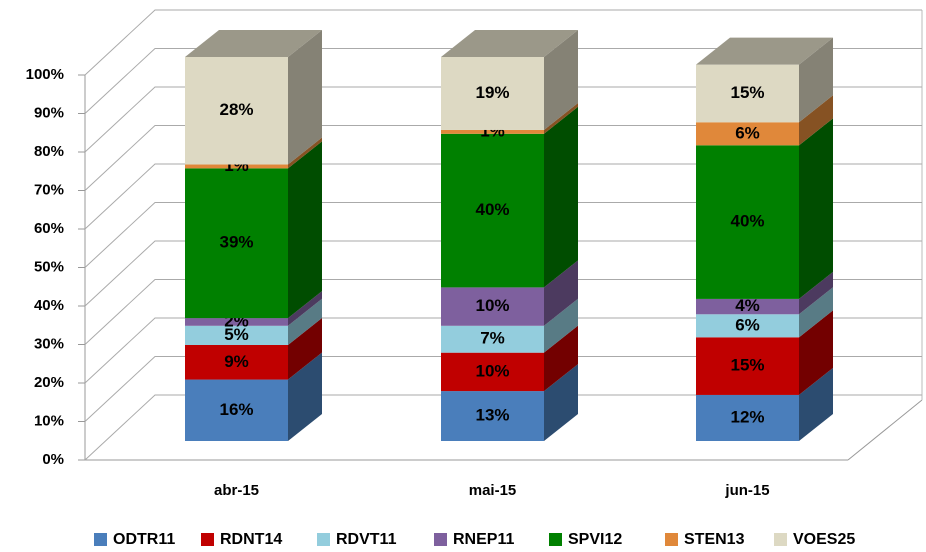 This screenshot has height=552, width=926. I want to click on data-label: 9%, so click(236, 361).